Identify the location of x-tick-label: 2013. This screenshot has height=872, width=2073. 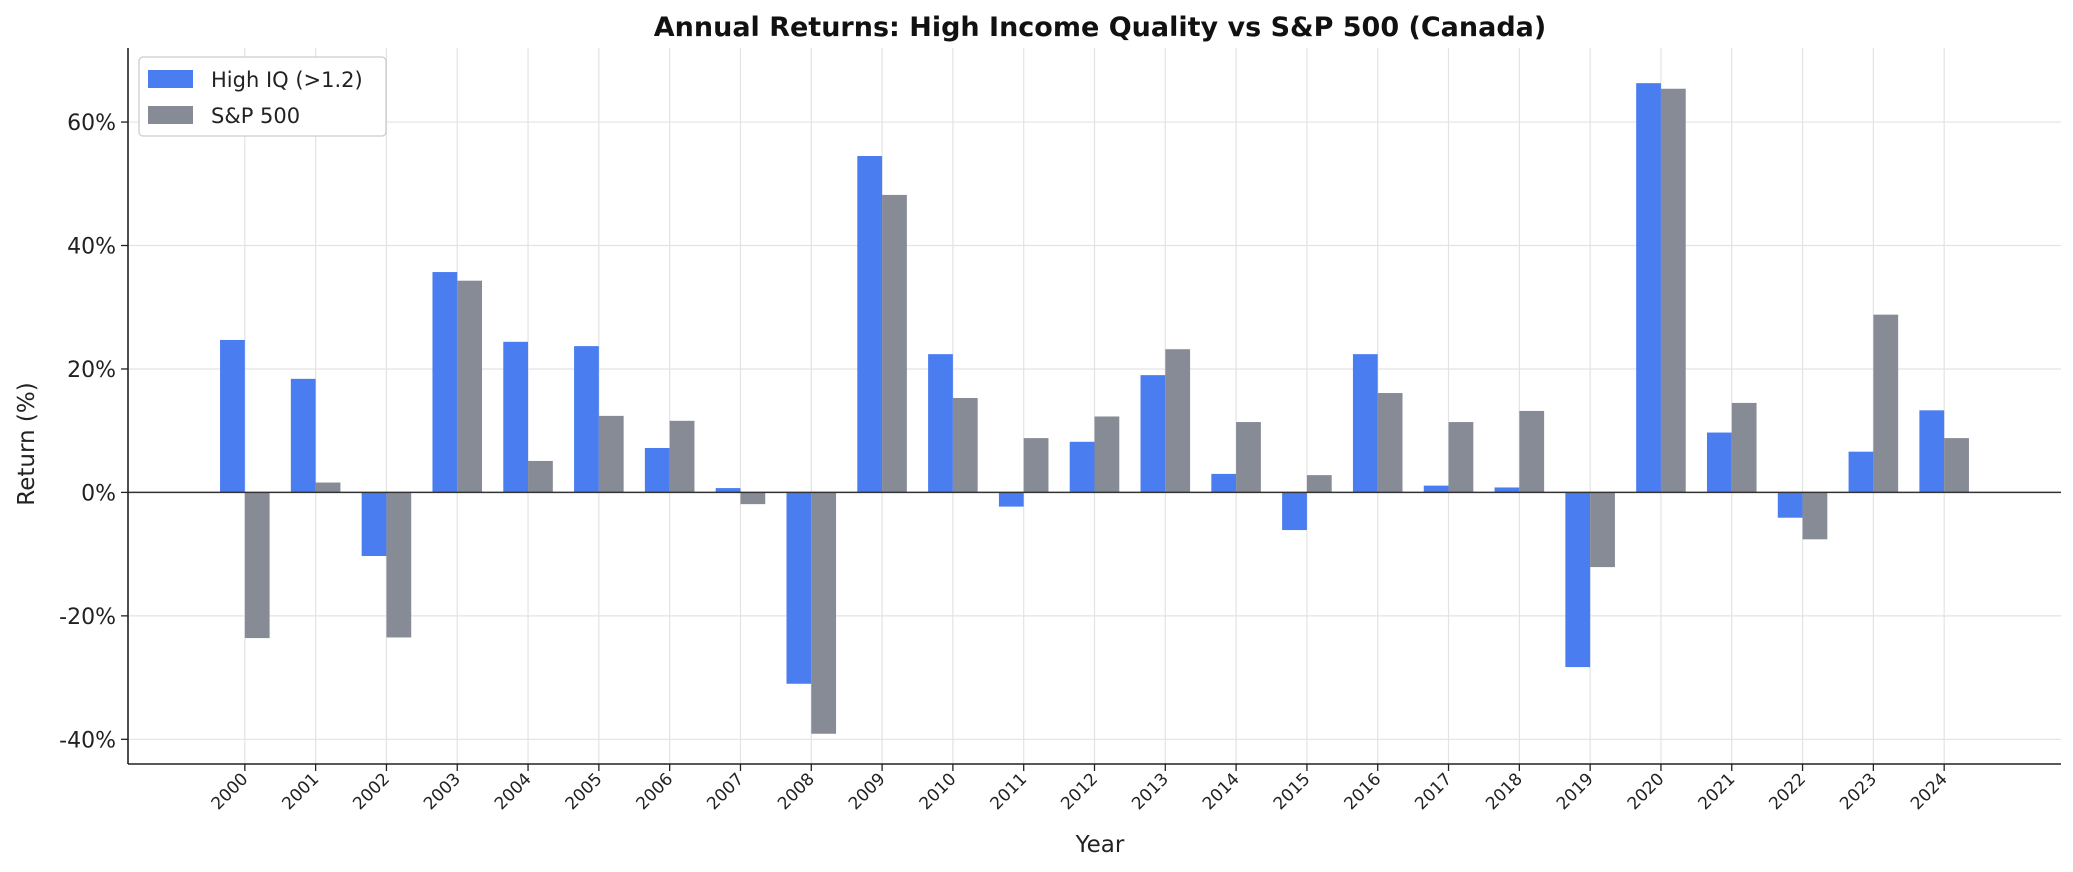
(1150, 791).